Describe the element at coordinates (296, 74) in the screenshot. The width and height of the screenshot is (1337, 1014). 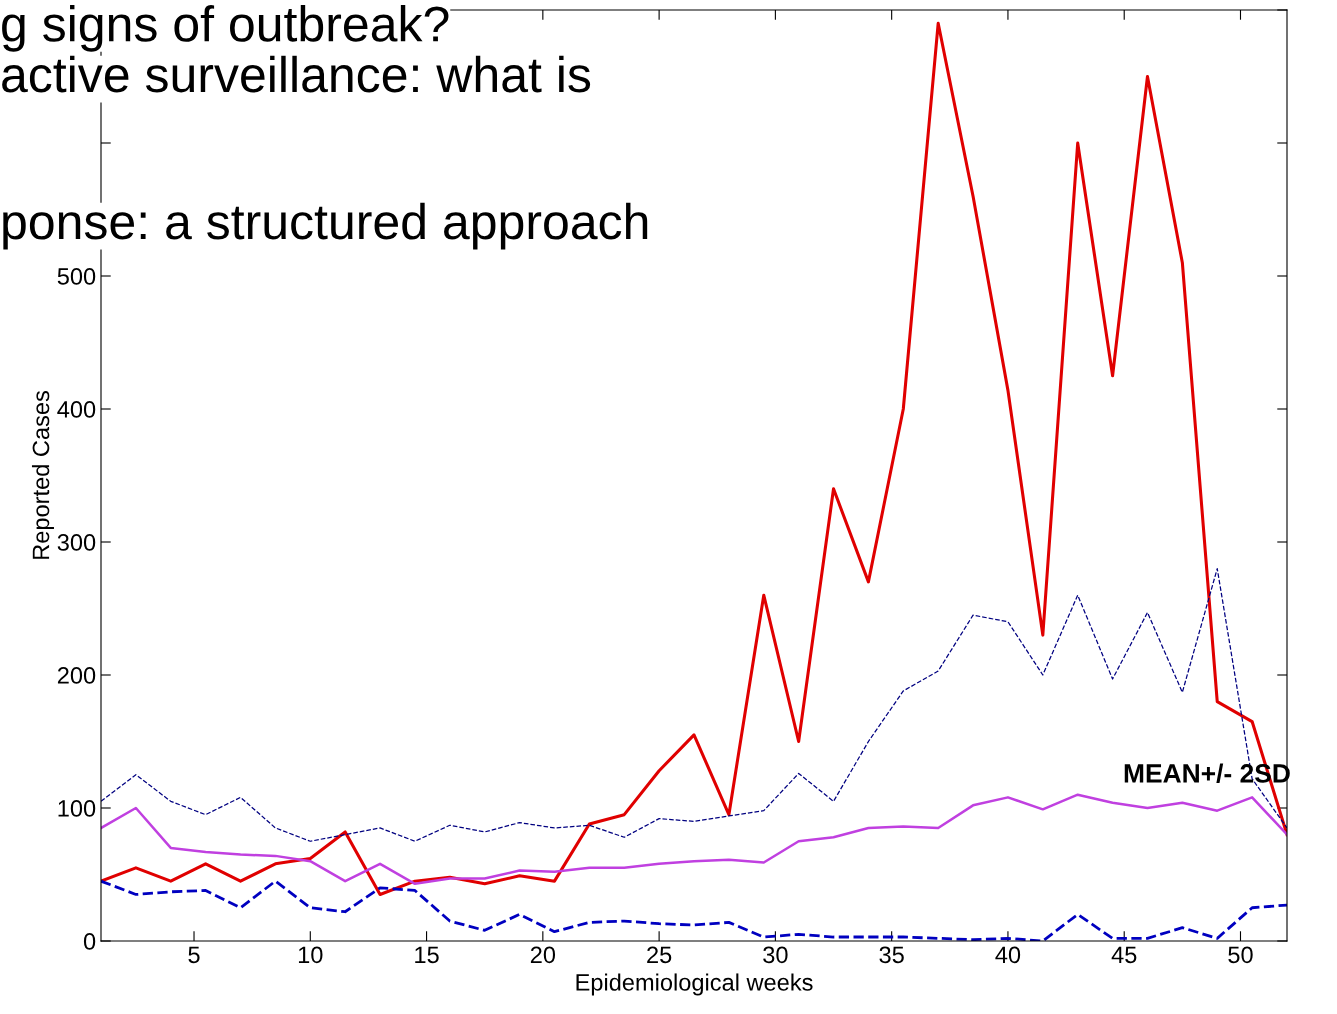
I see `annotation: active surveillance: what is` at that location.